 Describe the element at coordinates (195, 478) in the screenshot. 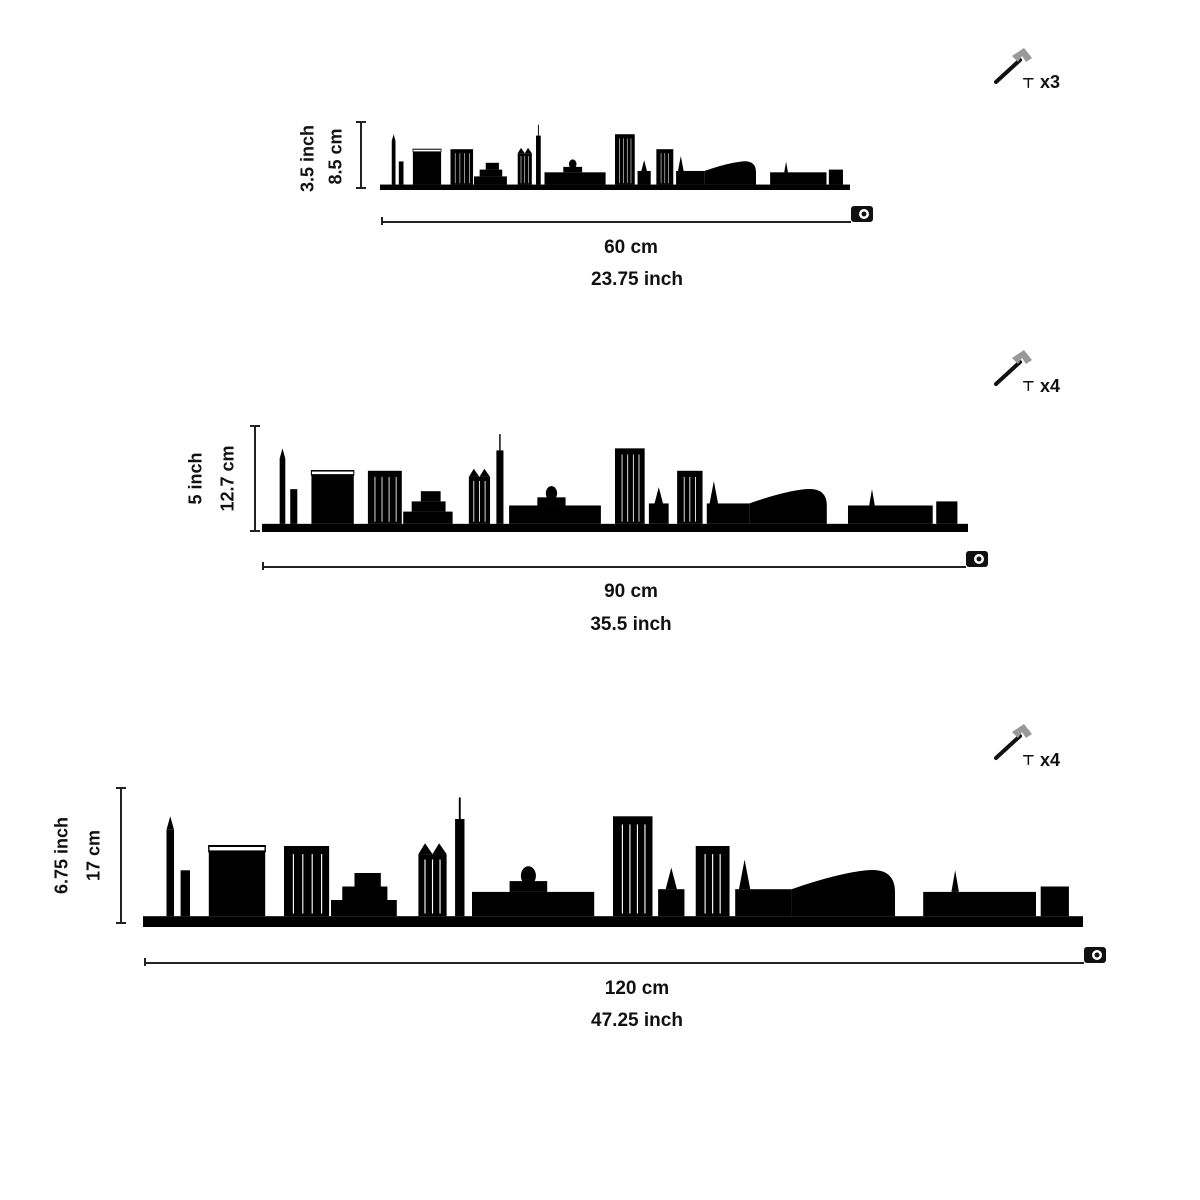

I see `height-inch-label: 5 inch` at that location.